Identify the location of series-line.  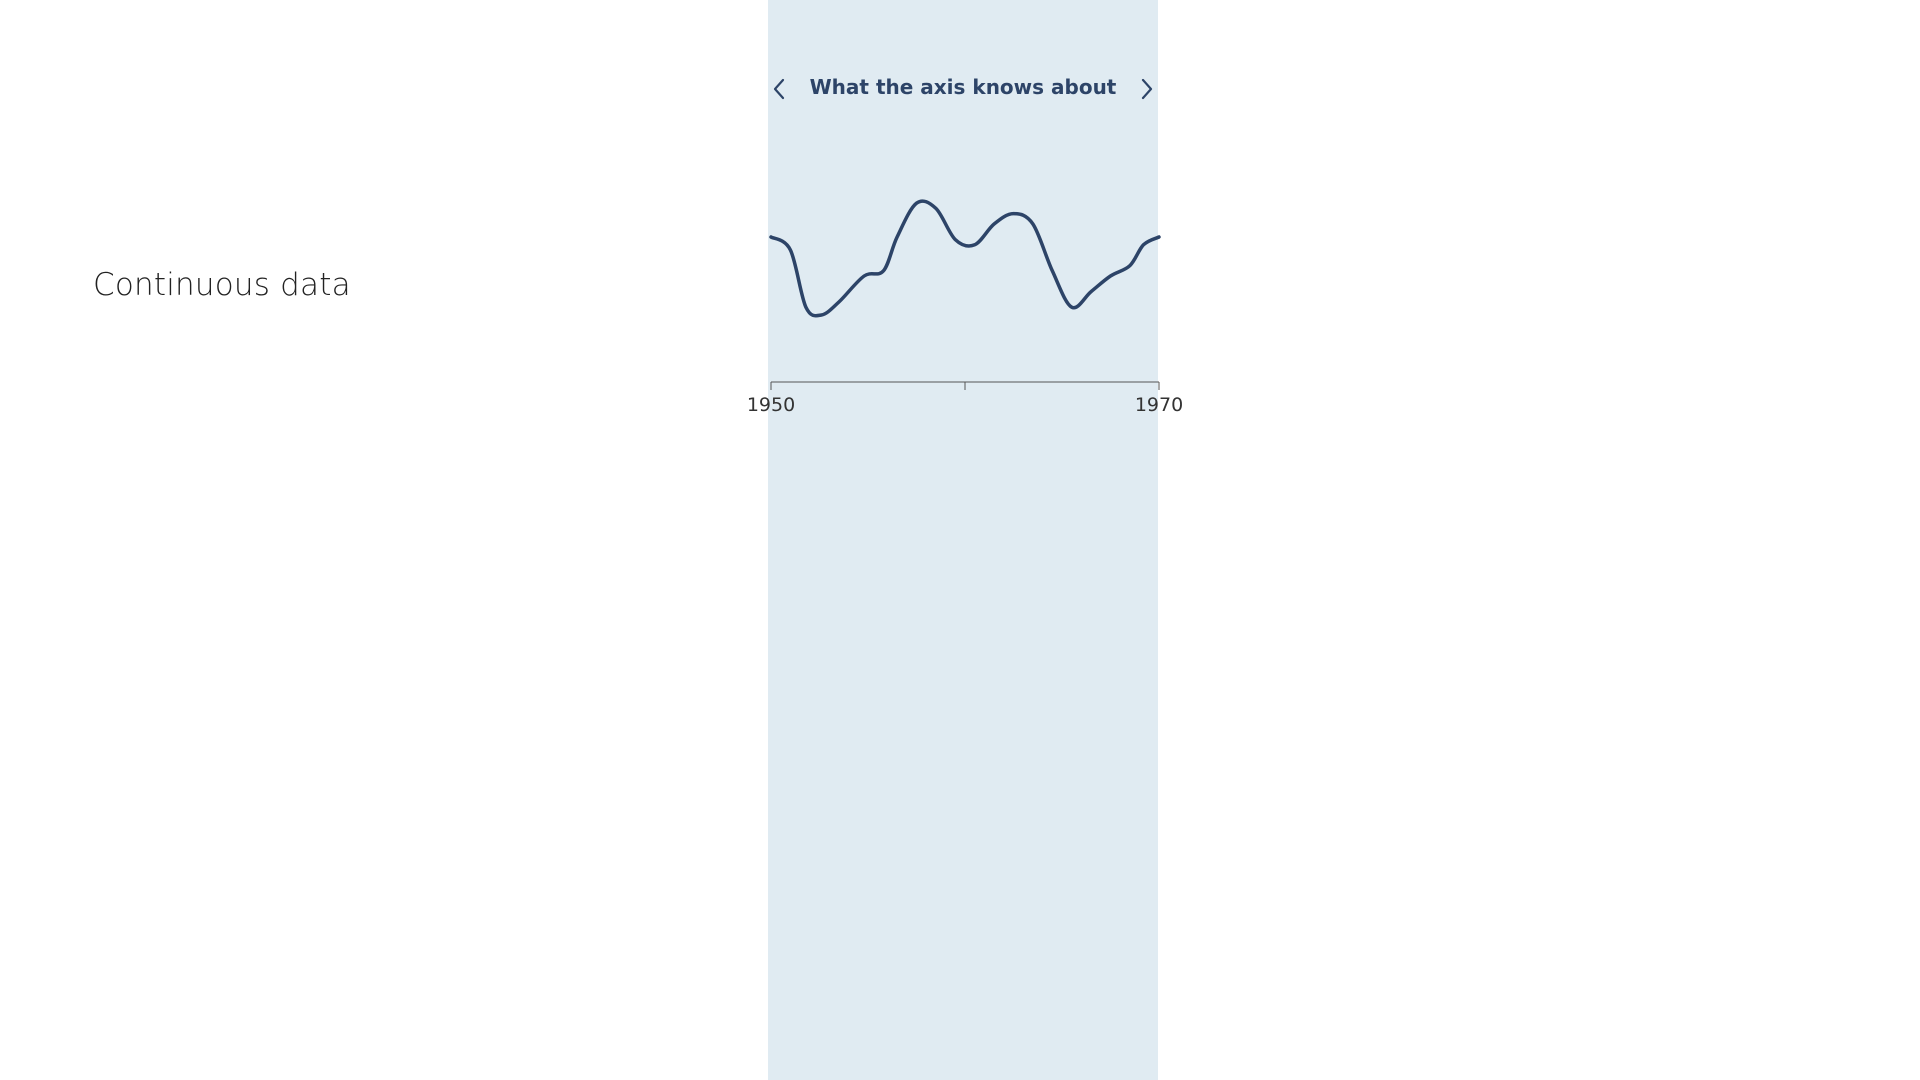
(965, 258).